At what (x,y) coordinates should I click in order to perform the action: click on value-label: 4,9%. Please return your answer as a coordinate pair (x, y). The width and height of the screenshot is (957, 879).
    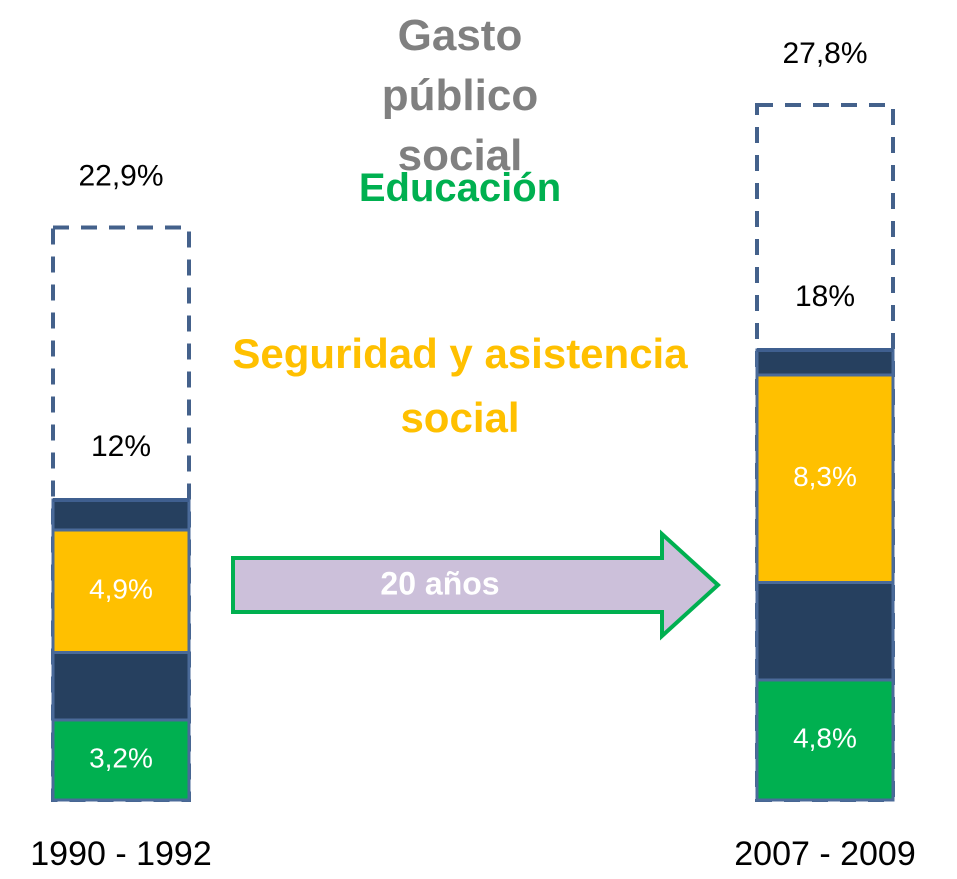
    Looking at the image, I should click on (121, 589).